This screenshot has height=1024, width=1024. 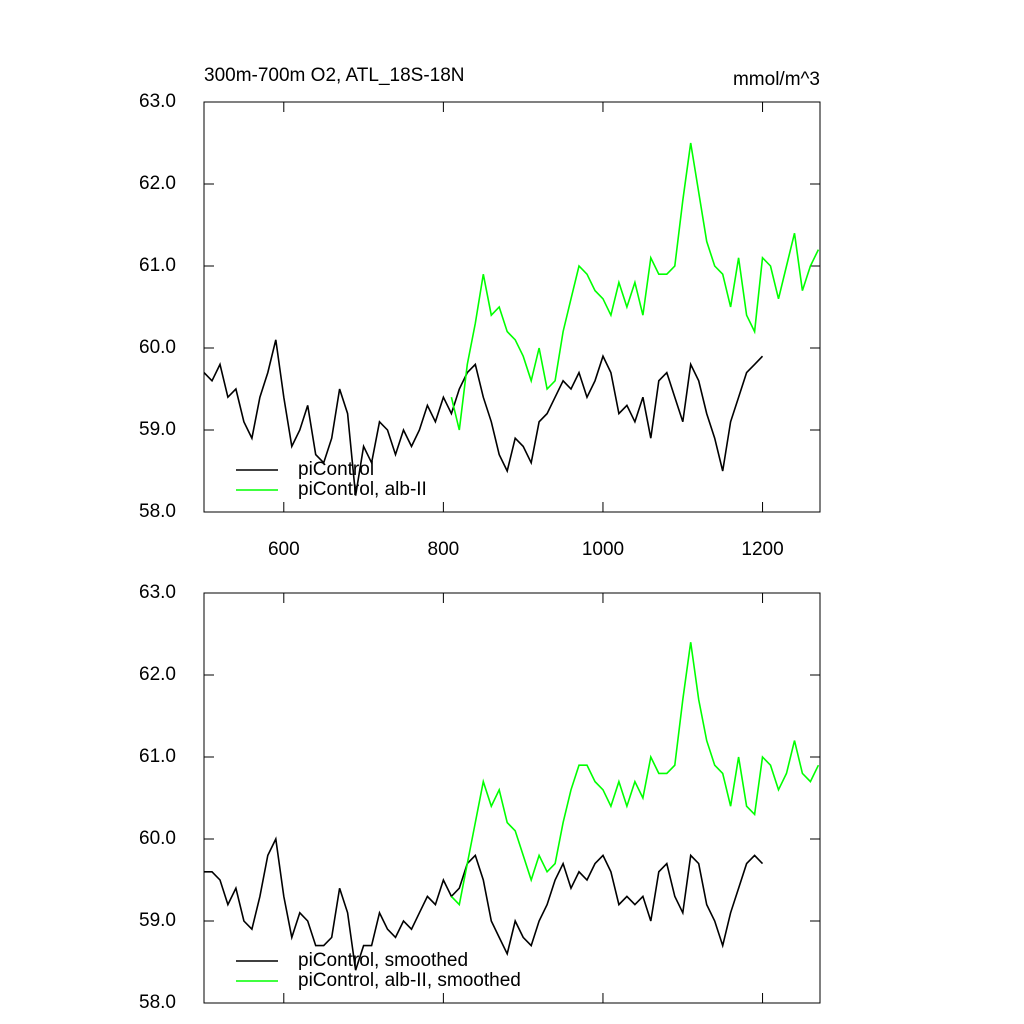 I want to click on x-tick-label: 1000, so click(x=603, y=549).